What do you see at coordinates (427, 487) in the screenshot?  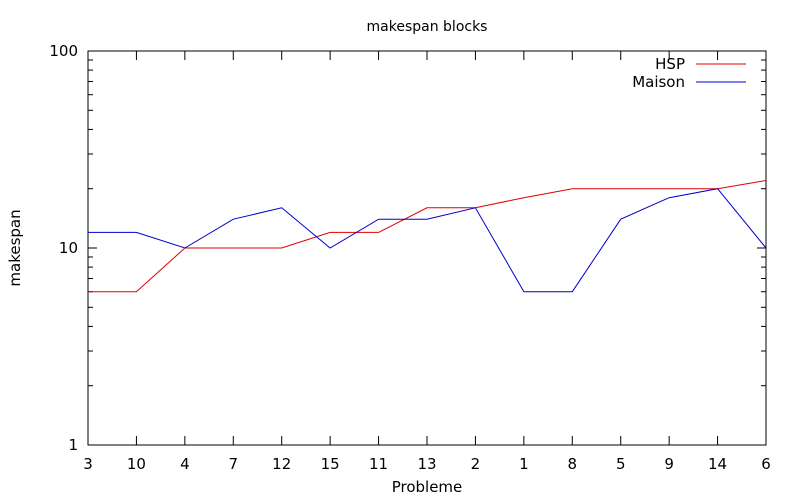 I see `x-axis-label: Probleme` at bounding box center [427, 487].